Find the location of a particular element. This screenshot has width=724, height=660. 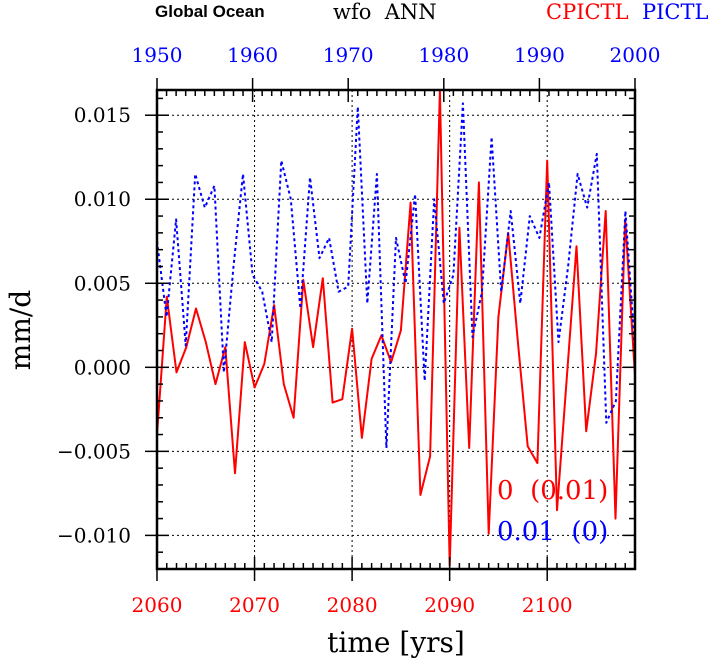

x-tick-label-bottom: 2090 is located at coordinates (449, 605).